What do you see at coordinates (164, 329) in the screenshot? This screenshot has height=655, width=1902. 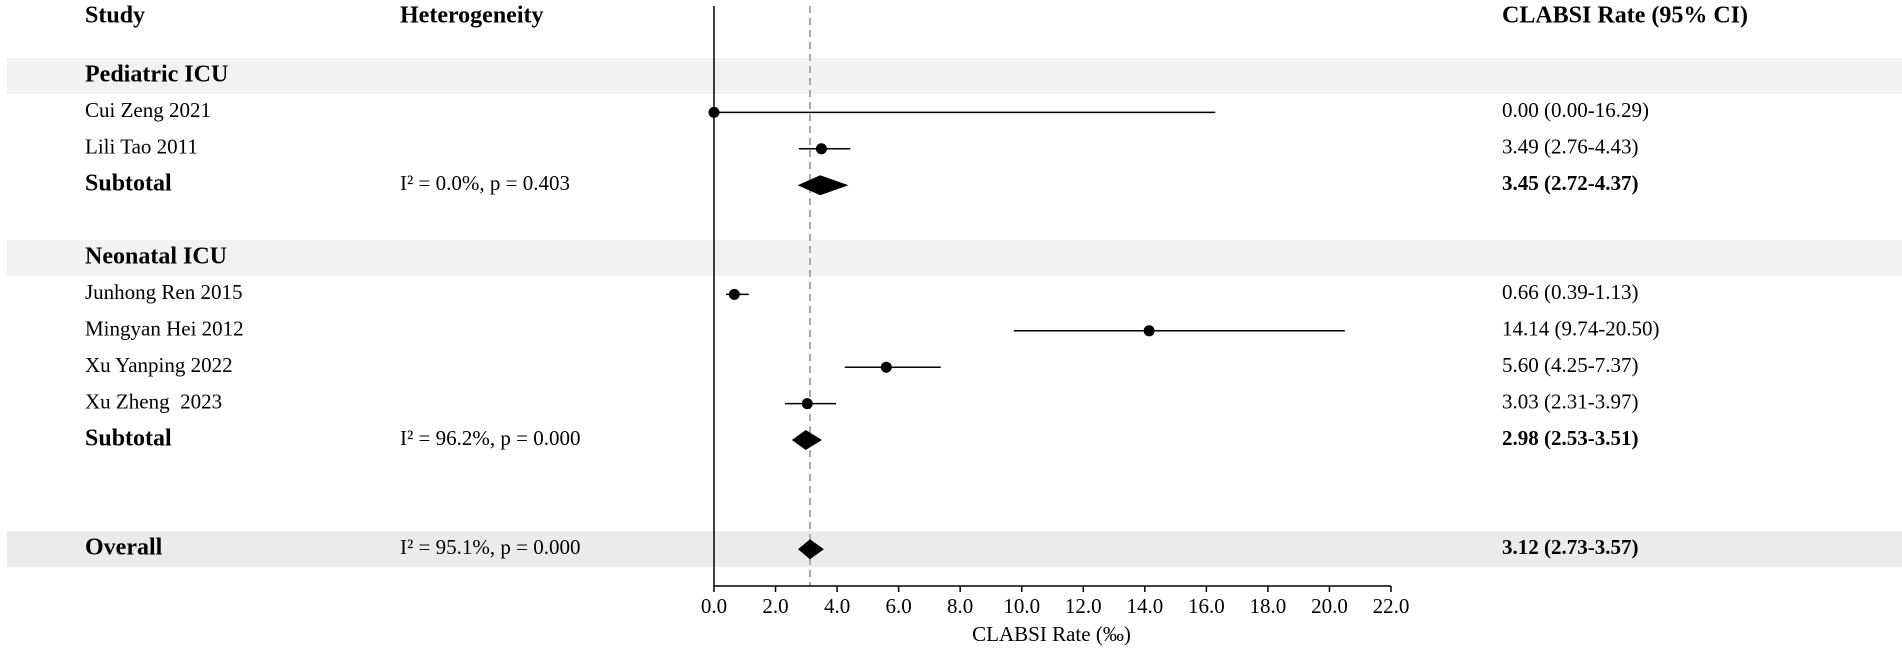 I see `study-name: Mingyan Hei 2012` at bounding box center [164, 329].